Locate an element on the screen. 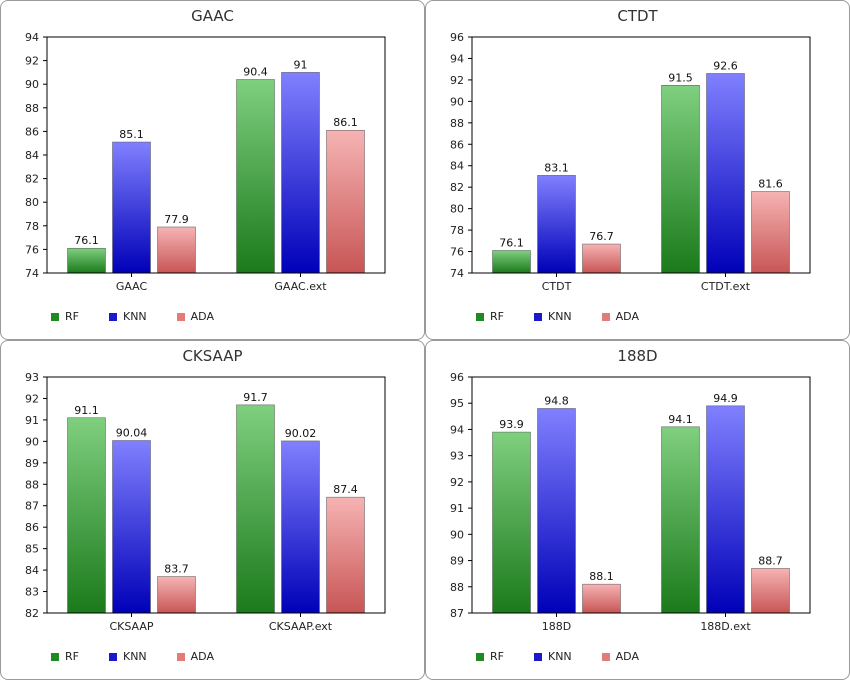 This screenshot has height=680, width=850. x-tick-label: GAAC.ext is located at coordinates (300, 286).